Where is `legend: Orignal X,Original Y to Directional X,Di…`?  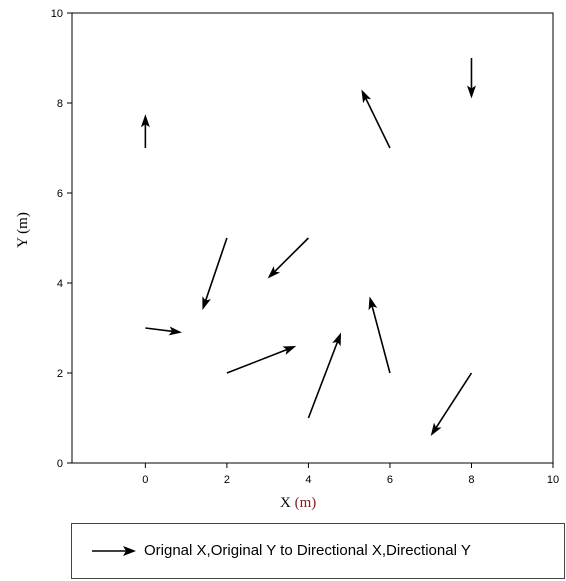
legend: Orignal X,Original Y to Directional X,Di… is located at coordinates (318, 551).